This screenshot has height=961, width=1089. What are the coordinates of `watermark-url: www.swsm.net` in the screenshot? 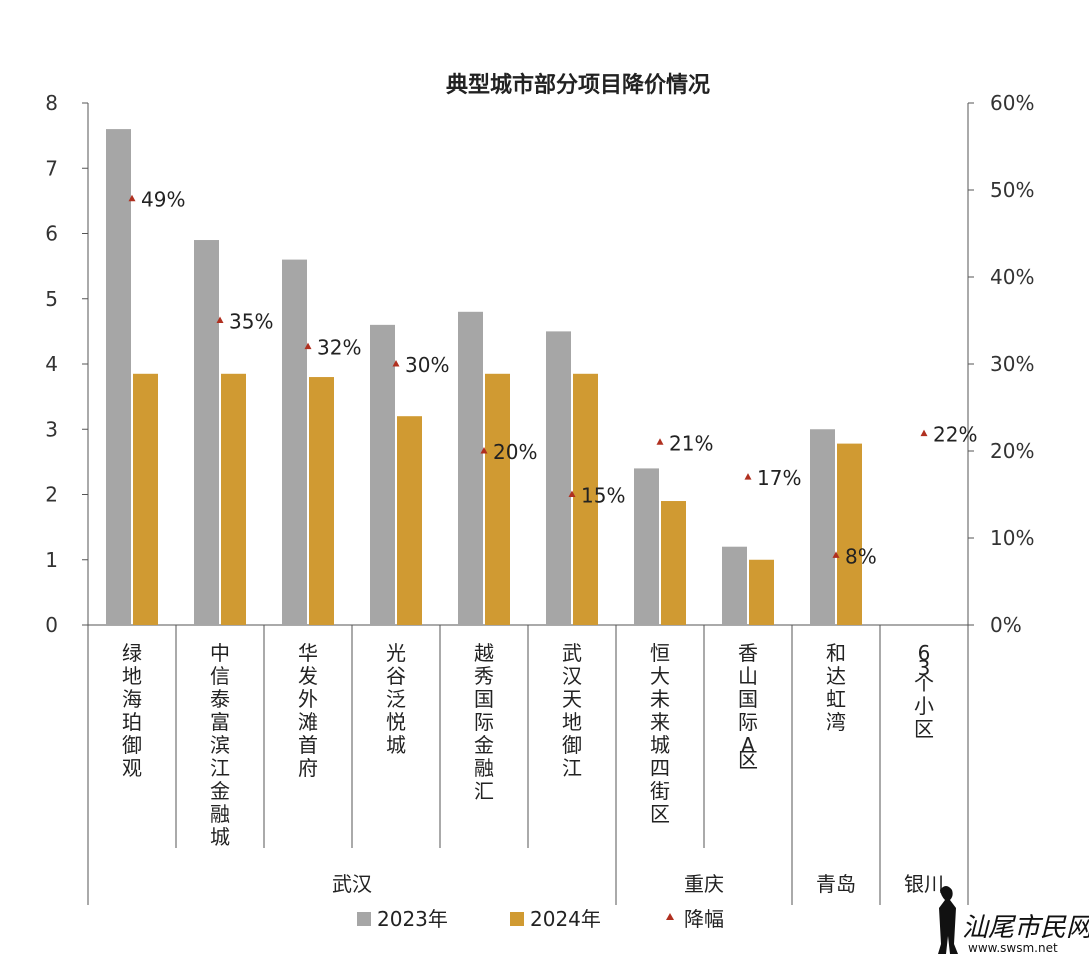 It's located at (1013, 948).